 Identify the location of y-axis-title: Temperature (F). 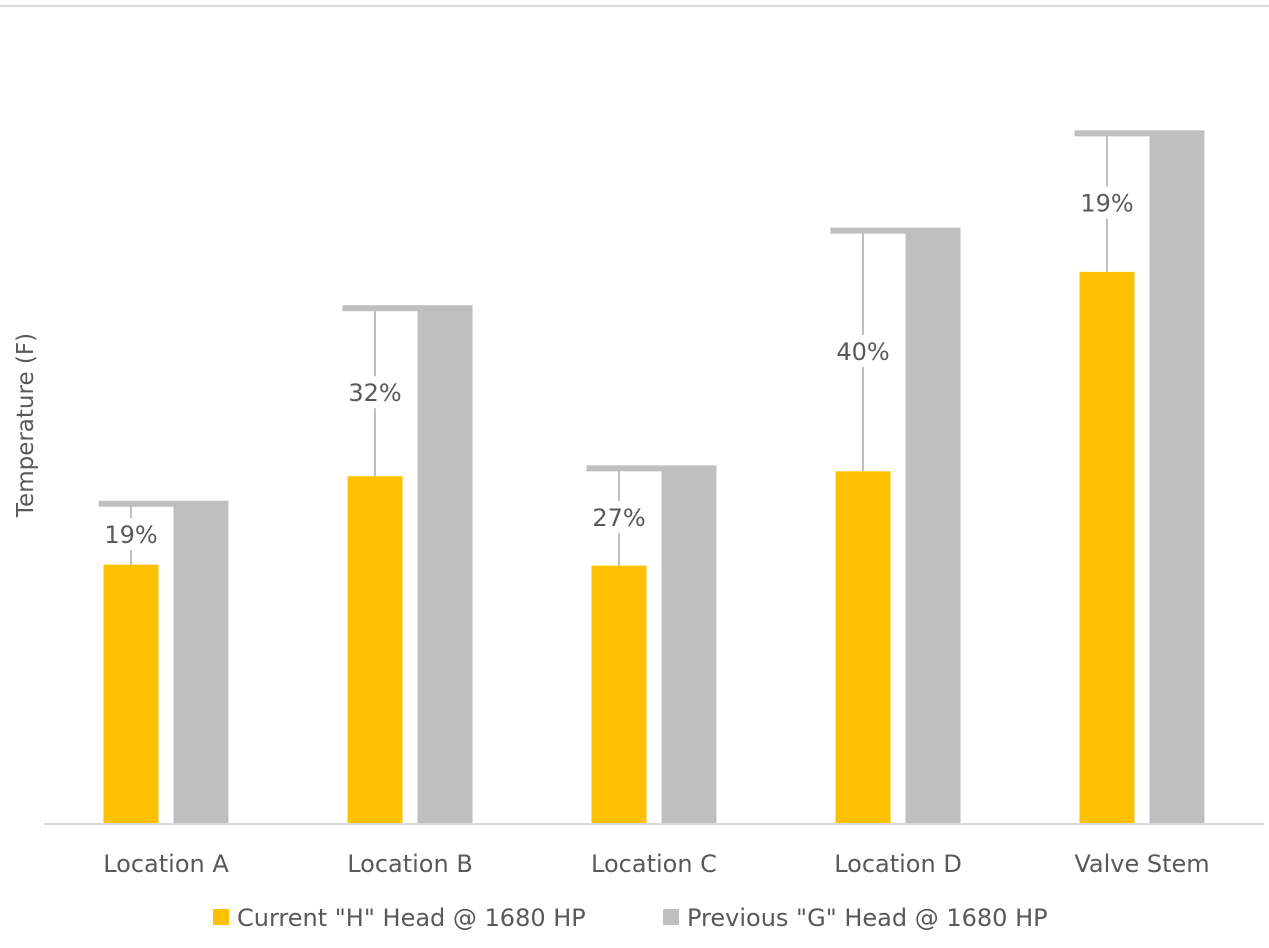
(26, 425).